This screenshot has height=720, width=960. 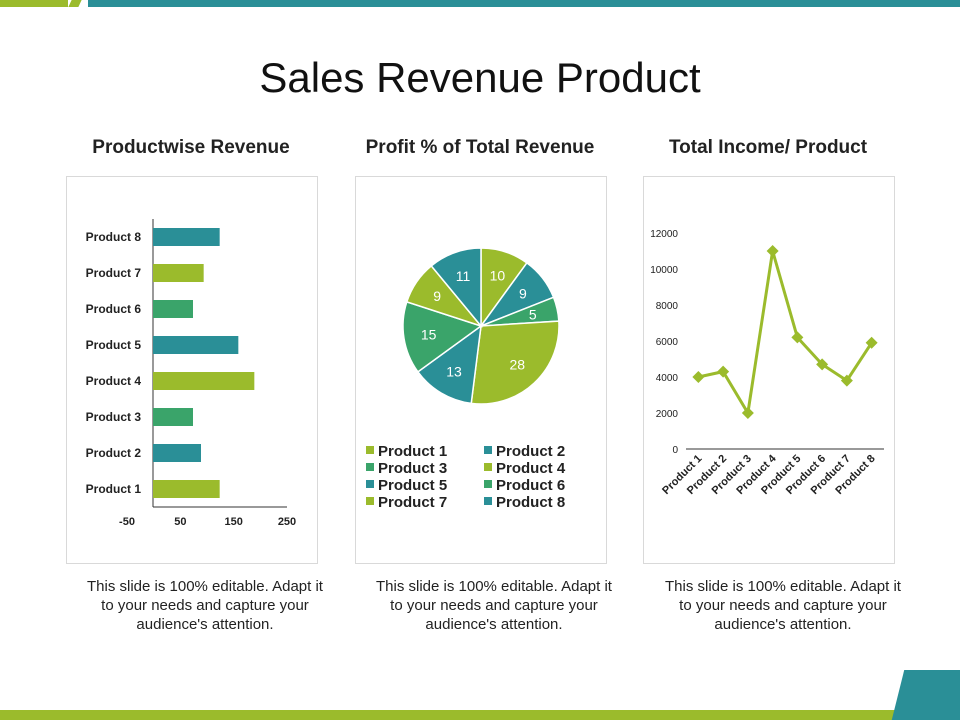 What do you see at coordinates (114, 381) in the screenshot?
I see `bar-category-label: Product 4` at bounding box center [114, 381].